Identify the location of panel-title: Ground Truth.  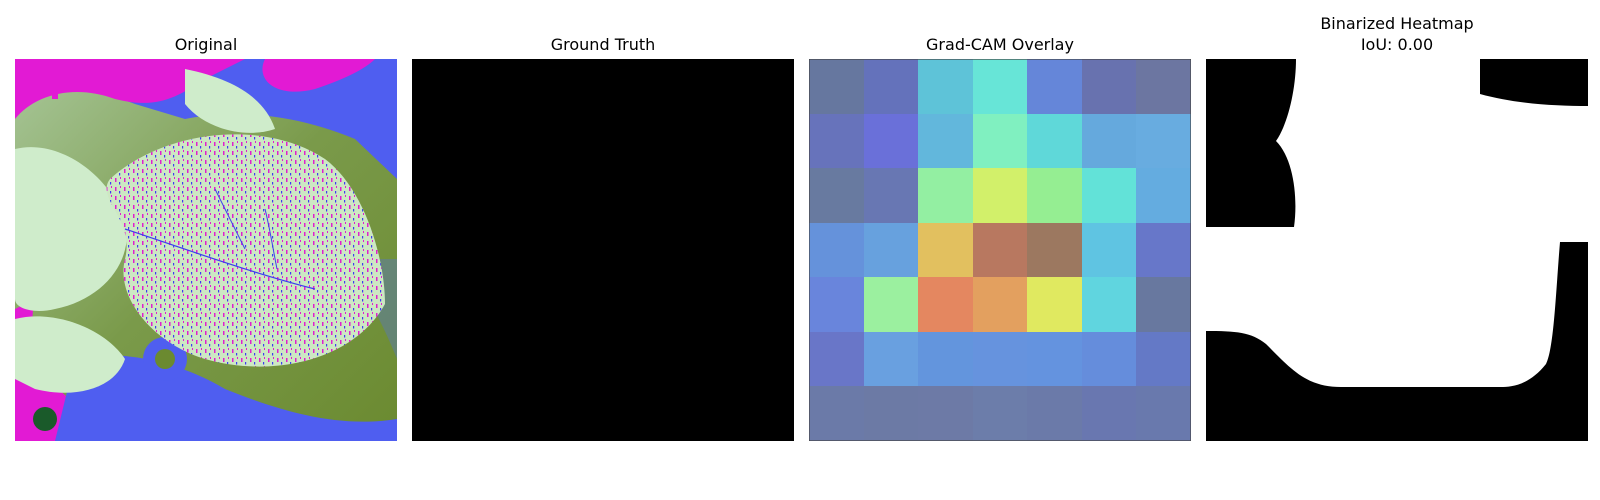
(603, 44).